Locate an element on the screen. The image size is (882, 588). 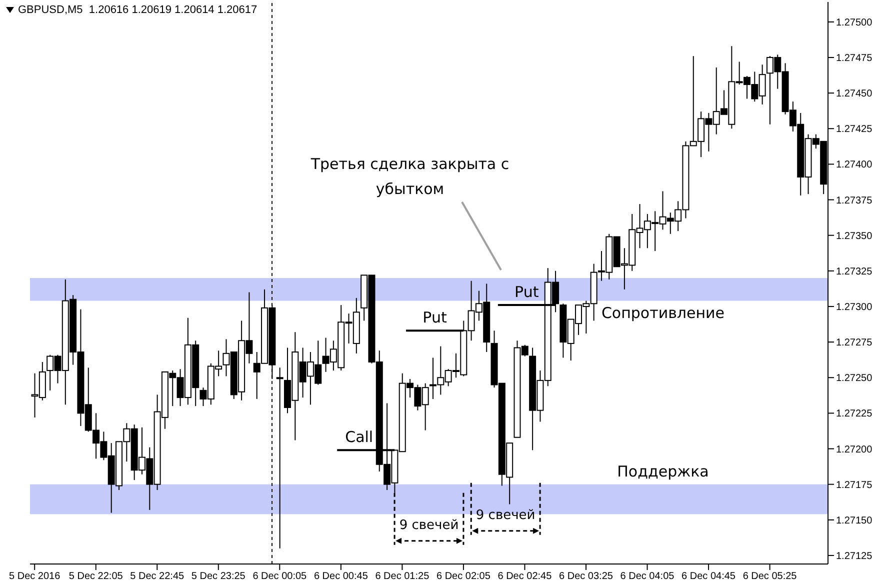
band-label: Сопротивление is located at coordinates (663, 313).